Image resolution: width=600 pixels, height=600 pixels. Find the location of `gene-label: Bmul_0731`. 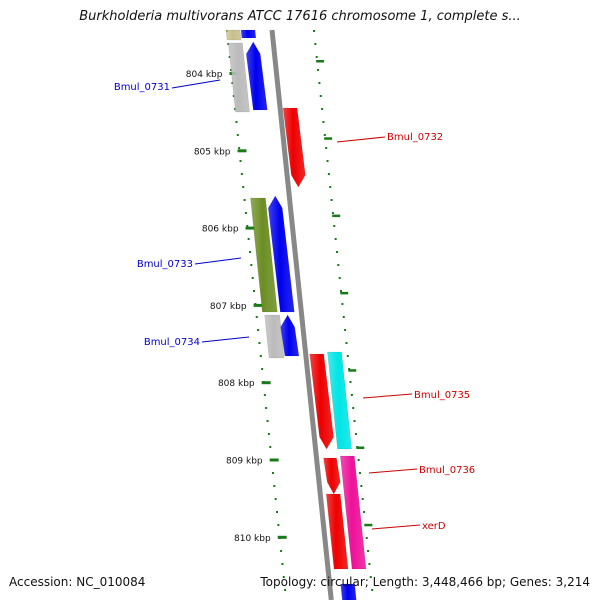

gene-label: Bmul_0731 is located at coordinates (142, 87).